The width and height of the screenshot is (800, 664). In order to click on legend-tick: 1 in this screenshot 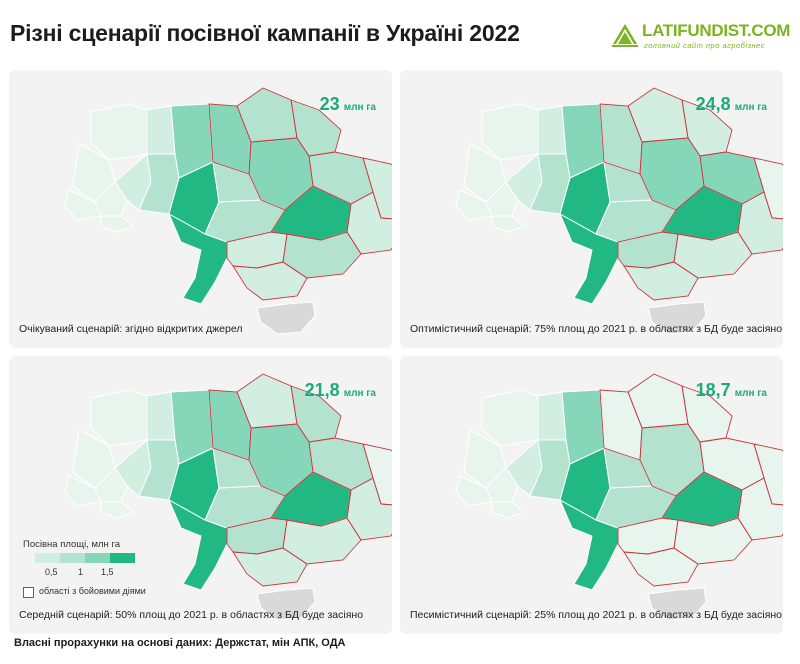, I will do `click(81, 572)`.